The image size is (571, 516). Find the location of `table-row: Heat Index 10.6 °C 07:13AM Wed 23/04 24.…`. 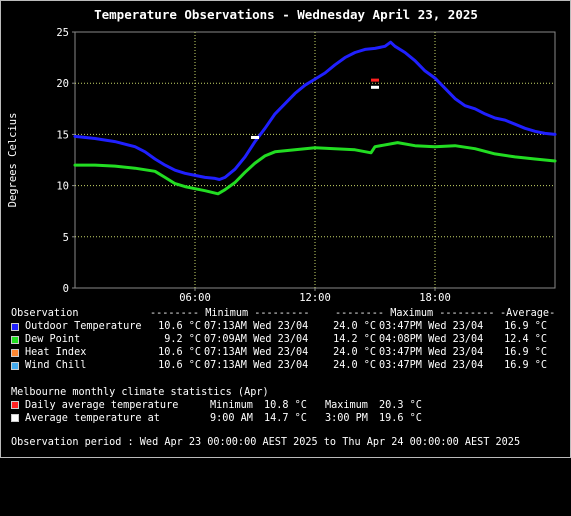

table-row: Heat Index 10.6 °C 07:13AM Wed 23/04 24.… is located at coordinates (288, 353).